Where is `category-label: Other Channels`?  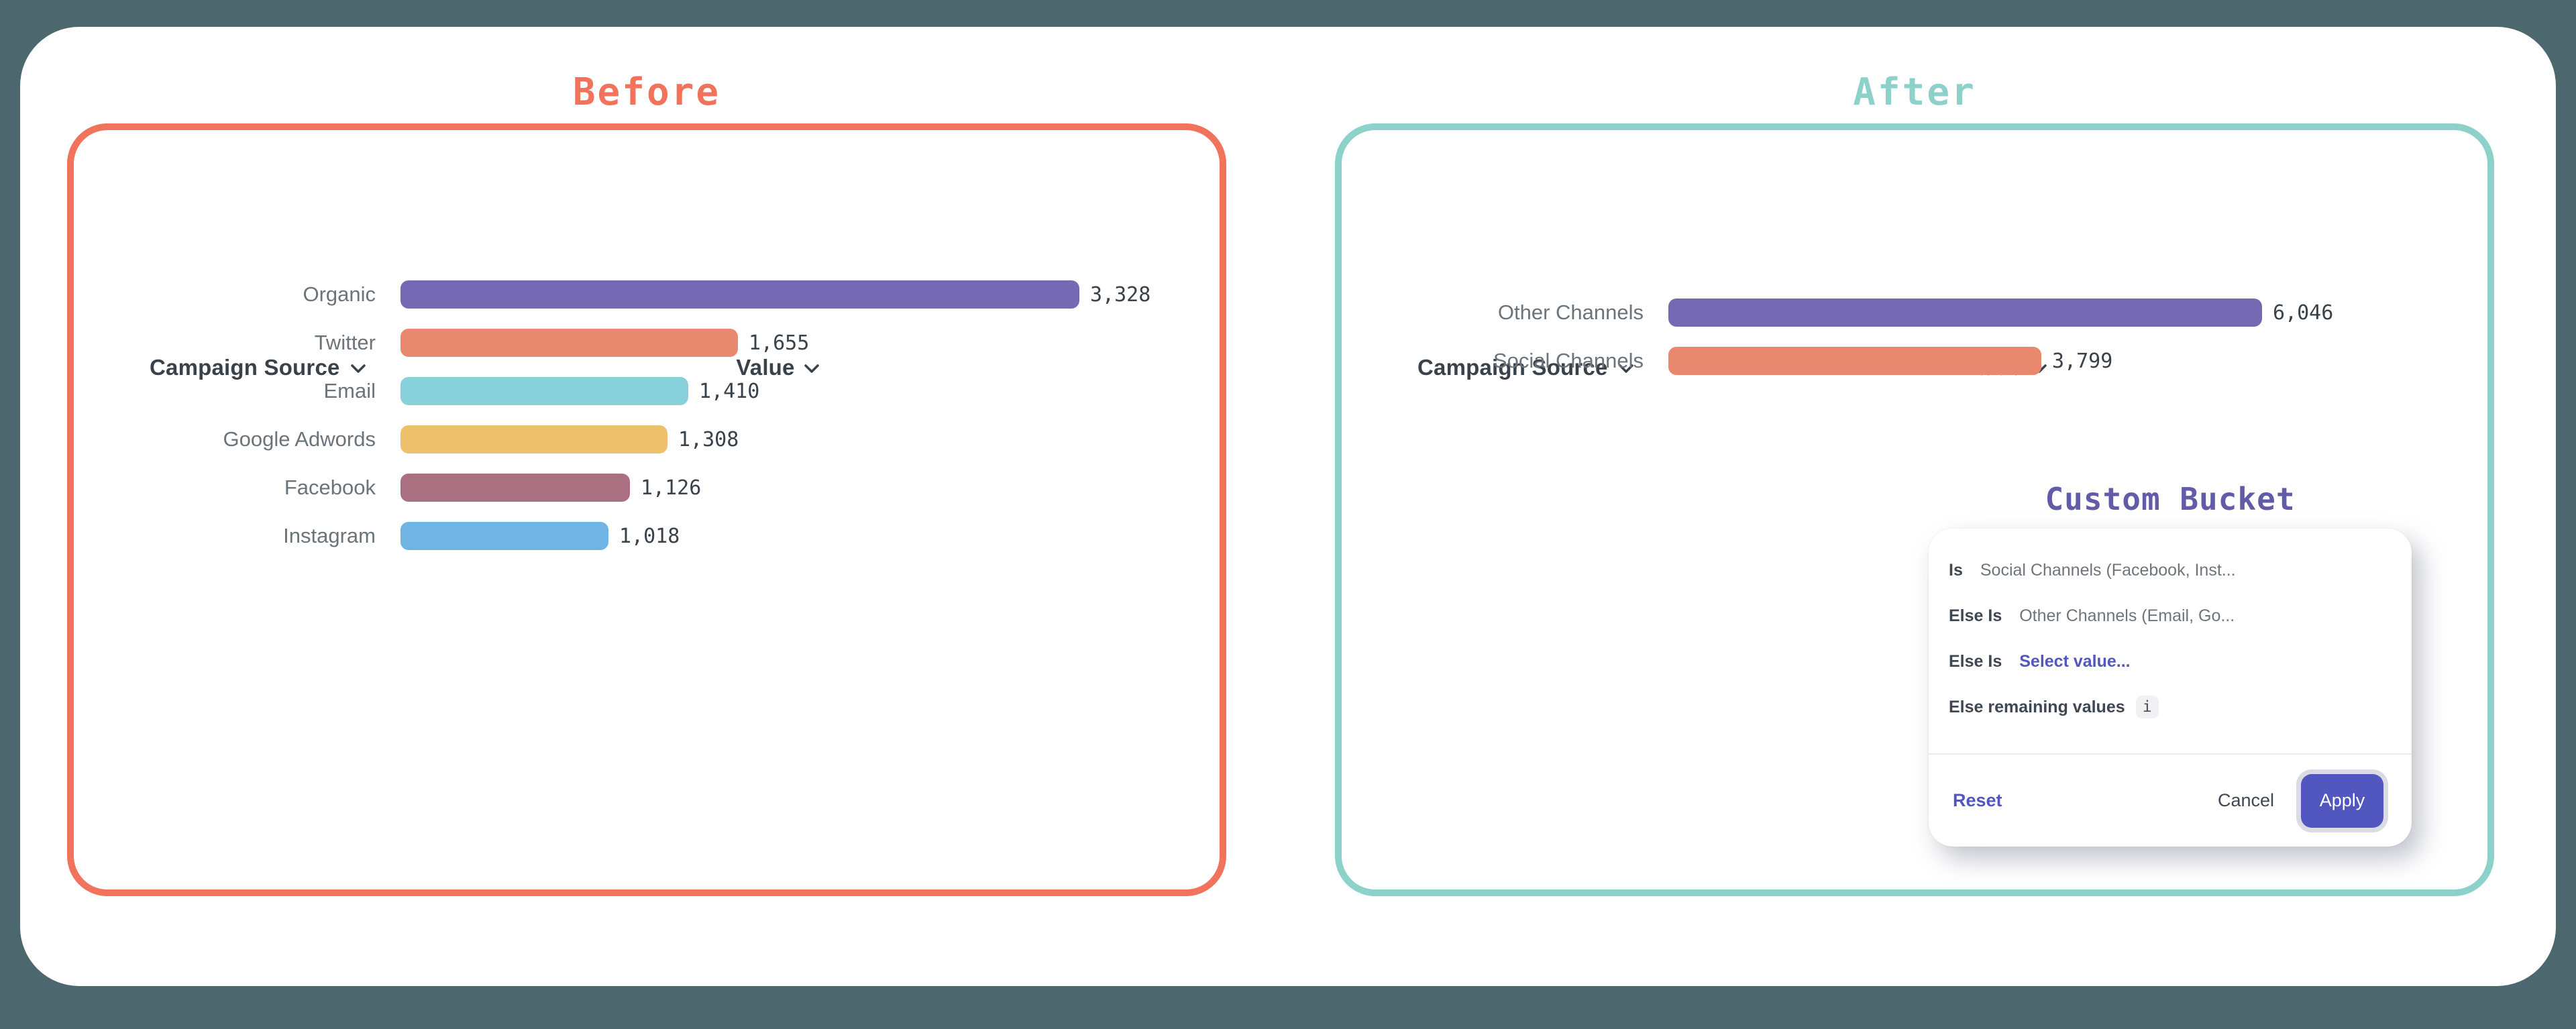
category-label: Other Channels is located at coordinates (1570, 312).